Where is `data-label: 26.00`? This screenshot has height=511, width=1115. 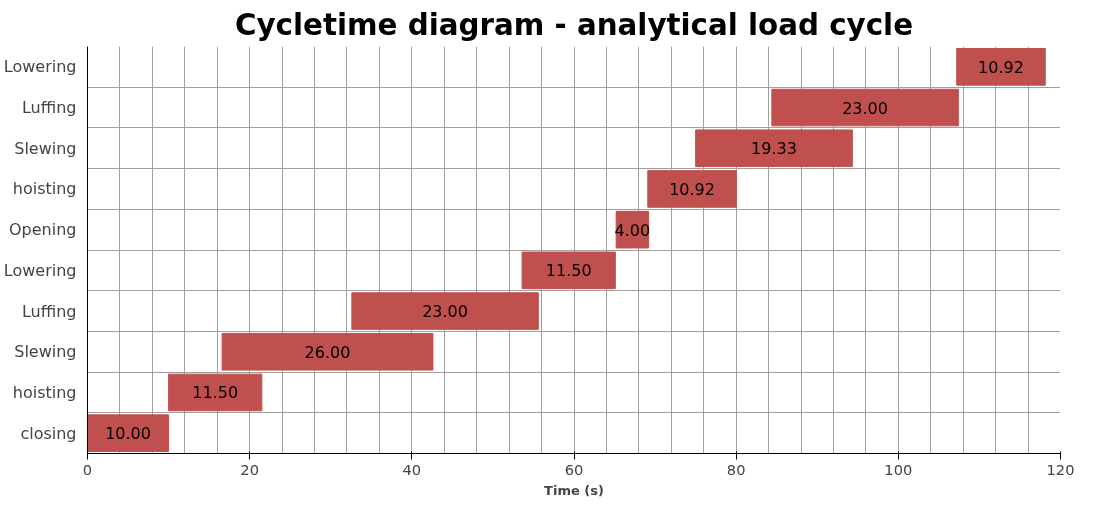 data-label: 26.00 is located at coordinates (327, 352).